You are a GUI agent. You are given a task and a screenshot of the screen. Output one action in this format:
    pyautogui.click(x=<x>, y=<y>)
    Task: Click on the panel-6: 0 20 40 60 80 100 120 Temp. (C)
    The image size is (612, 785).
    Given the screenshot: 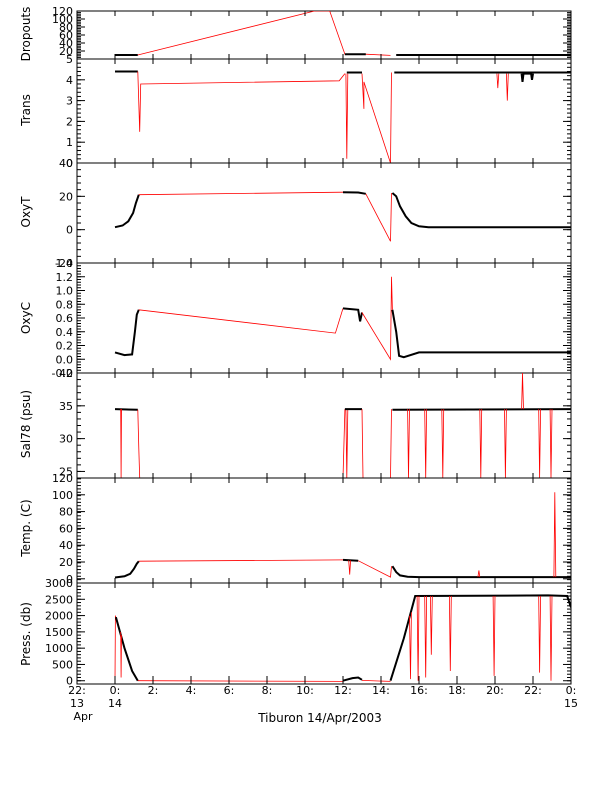 What is the action you would take?
    pyautogui.click(x=295, y=529)
    